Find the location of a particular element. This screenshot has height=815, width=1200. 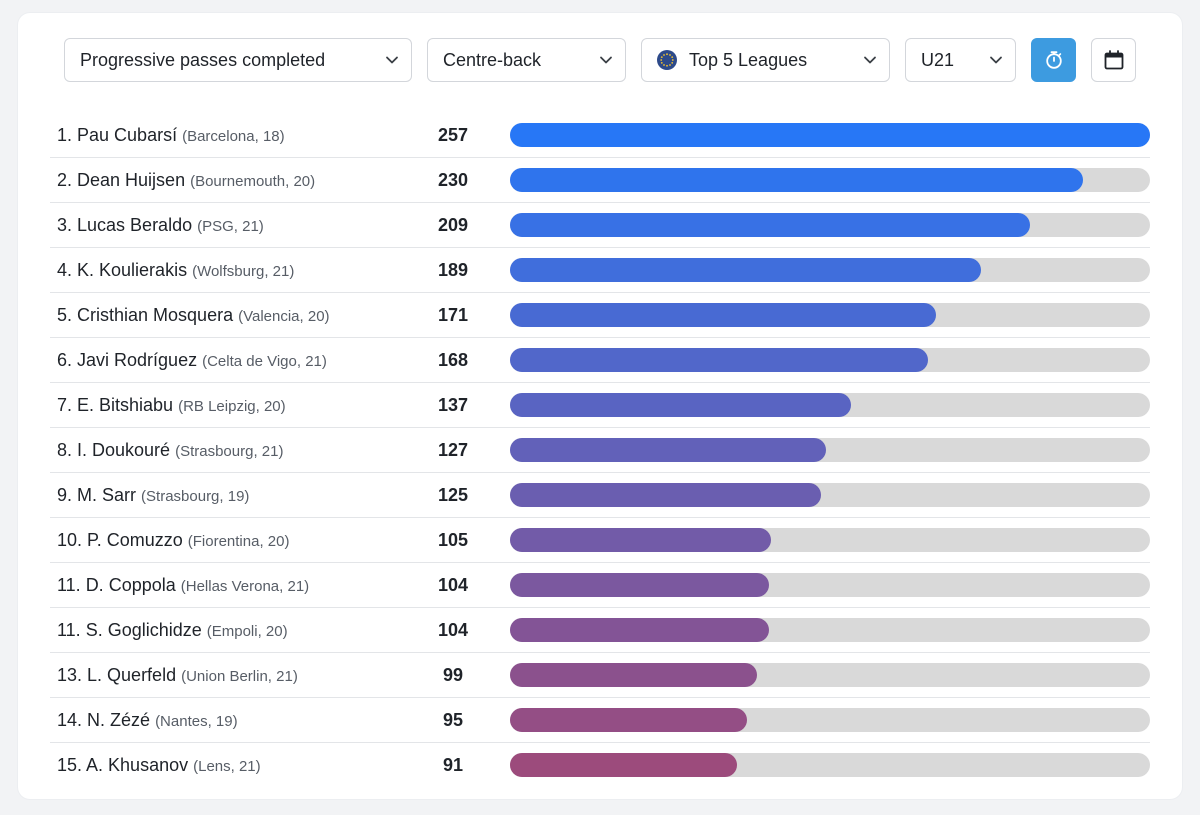

player-rank: 10. is located at coordinates (72, 540).